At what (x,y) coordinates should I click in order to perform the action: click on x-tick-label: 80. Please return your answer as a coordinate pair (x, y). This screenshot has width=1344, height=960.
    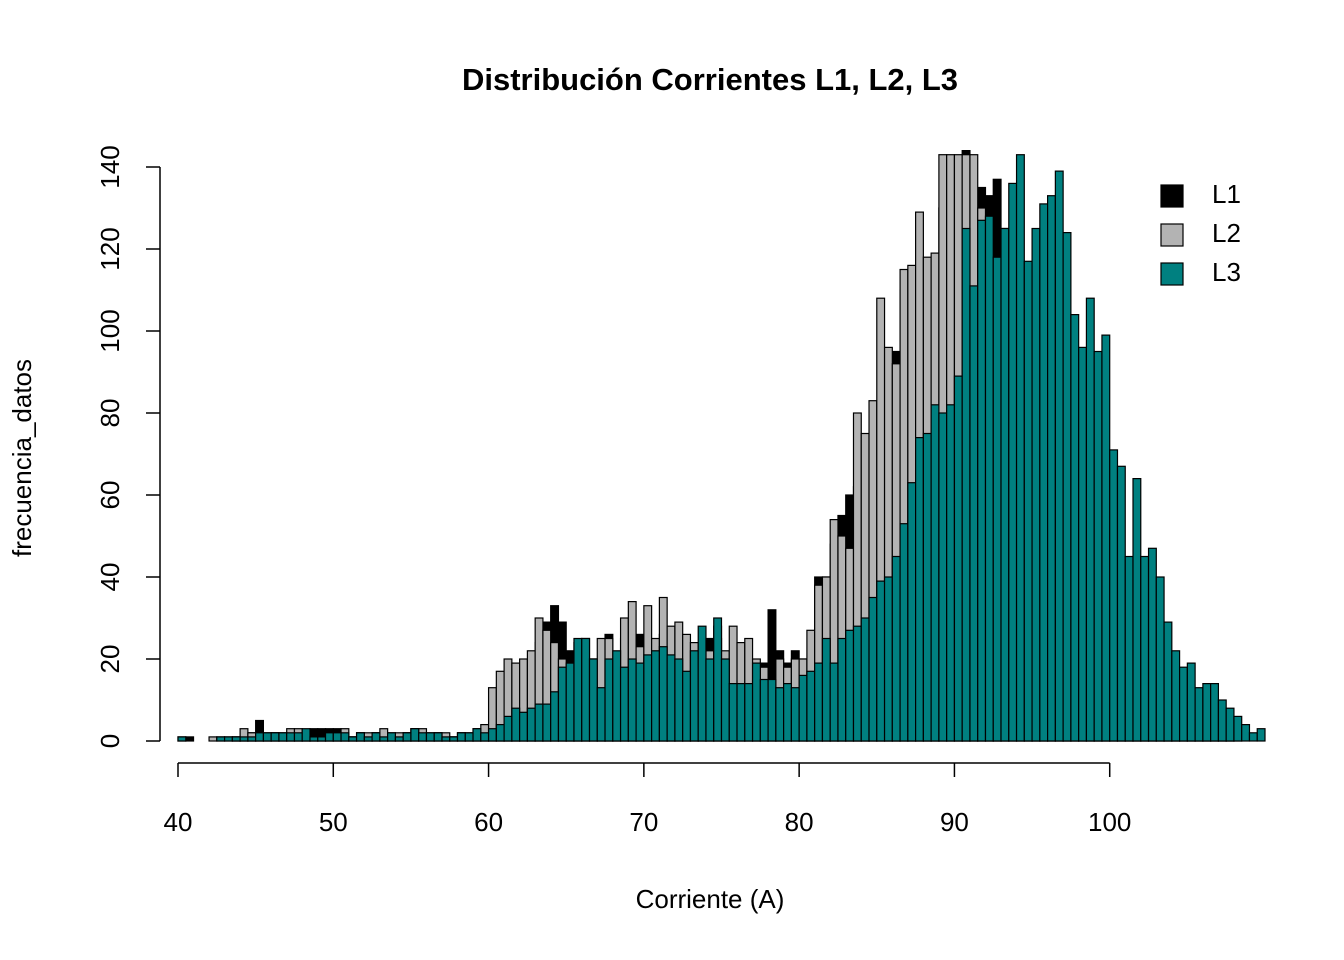
    Looking at the image, I should click on (799, 822).